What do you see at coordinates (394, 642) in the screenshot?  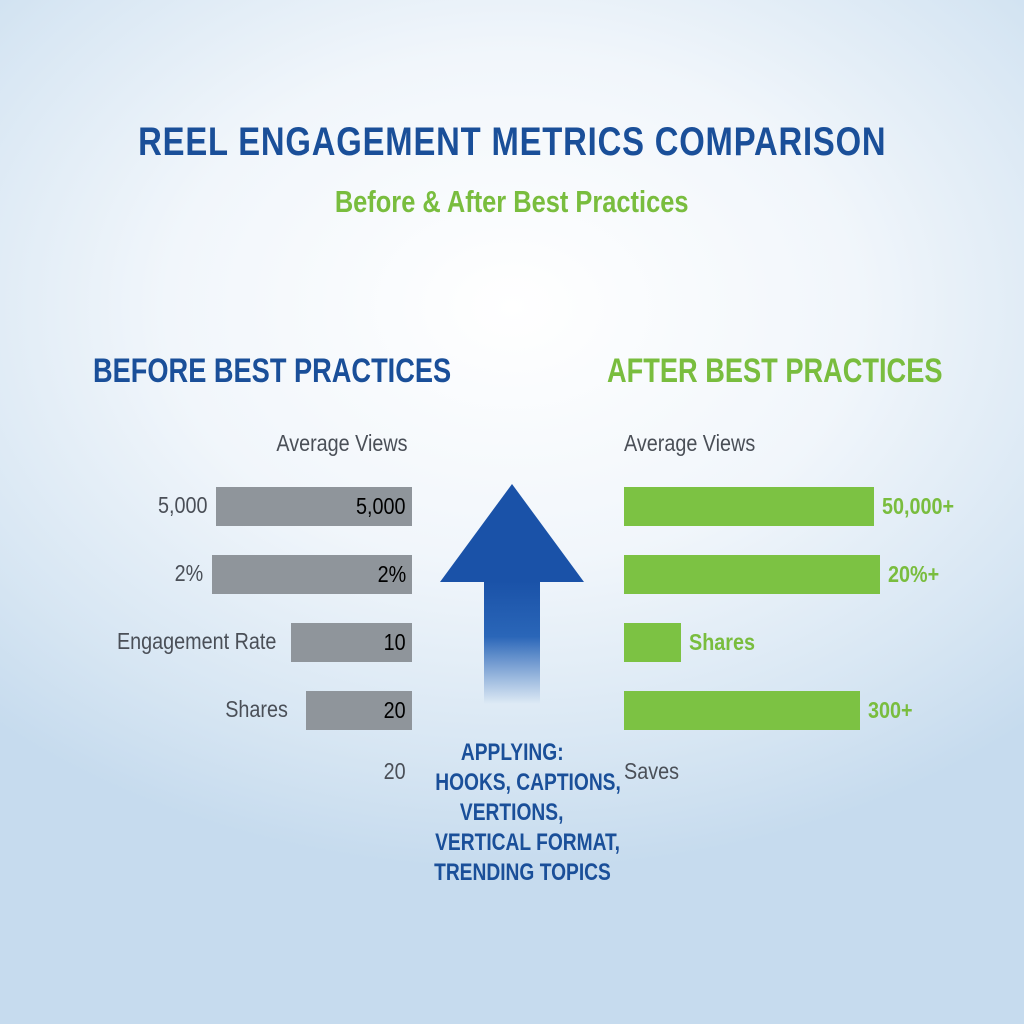 I see `before-bar-label: 10` at bounding box center [394, 642].